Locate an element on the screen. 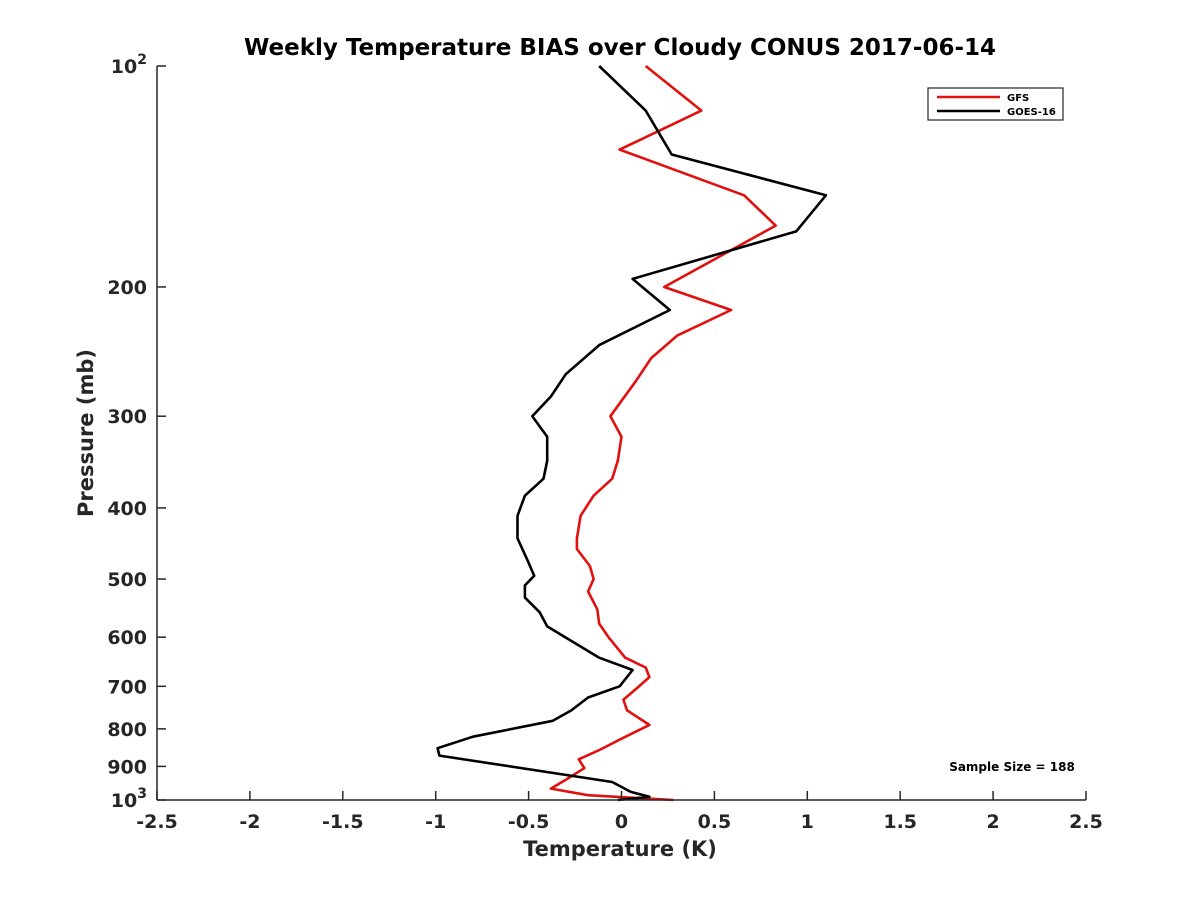 The height and width of the screenshot is (900, 1200). y-tick-label: 300 is located at coordinates (127, 417).